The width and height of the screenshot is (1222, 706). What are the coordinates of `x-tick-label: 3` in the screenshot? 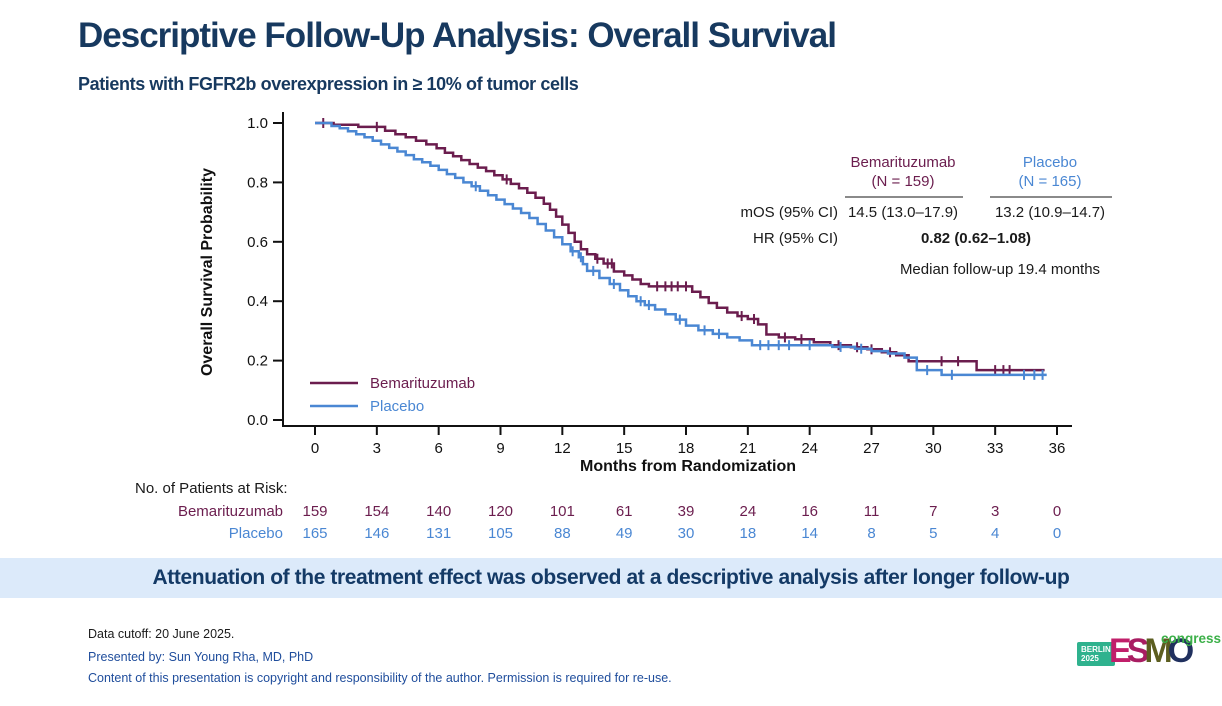 It's located at (377, 448).